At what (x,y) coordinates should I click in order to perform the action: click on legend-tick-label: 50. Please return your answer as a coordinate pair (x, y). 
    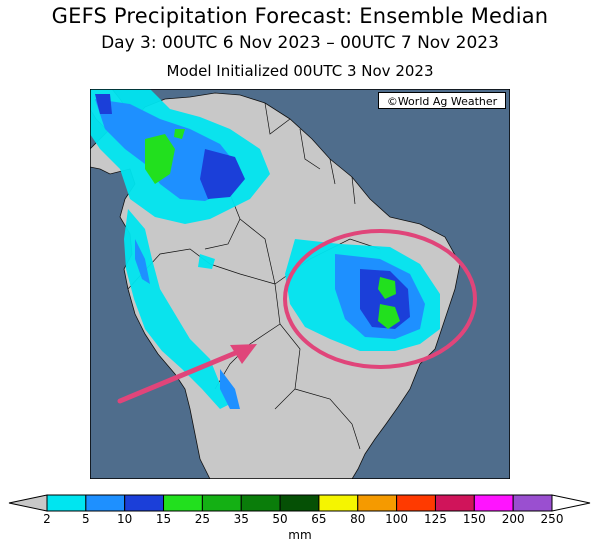
    Looking at the image, I should click on (280, 519).